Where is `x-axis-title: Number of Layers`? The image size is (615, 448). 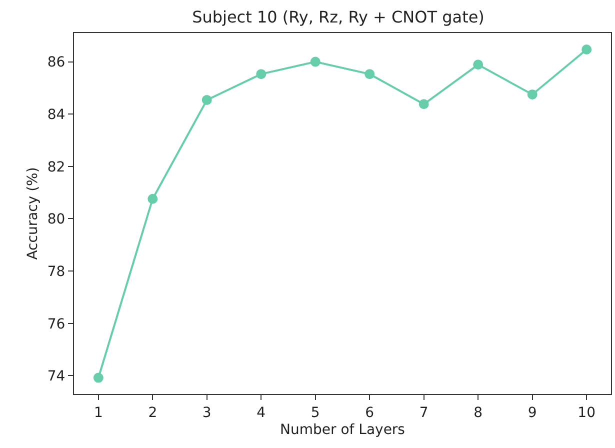
x-axis-title: Number of Layers is located at coordinates (342, 430).